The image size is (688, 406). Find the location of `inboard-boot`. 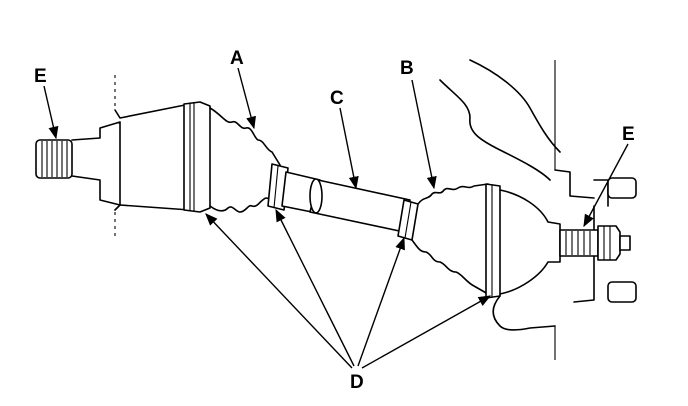

inboard-boot is located at coordinates (245, 160).